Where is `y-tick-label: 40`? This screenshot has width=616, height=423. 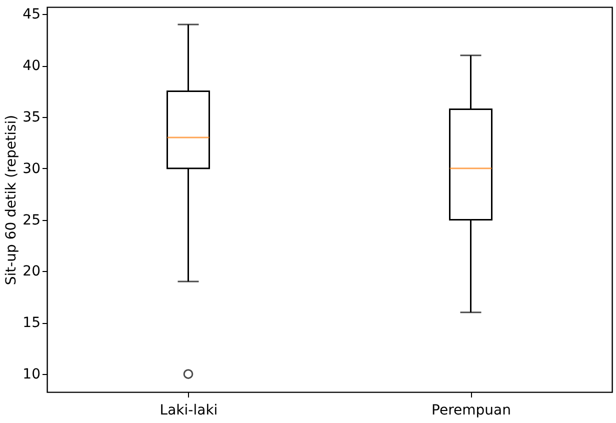
y-tick-label: 40 is located at coordinates (31, 66).